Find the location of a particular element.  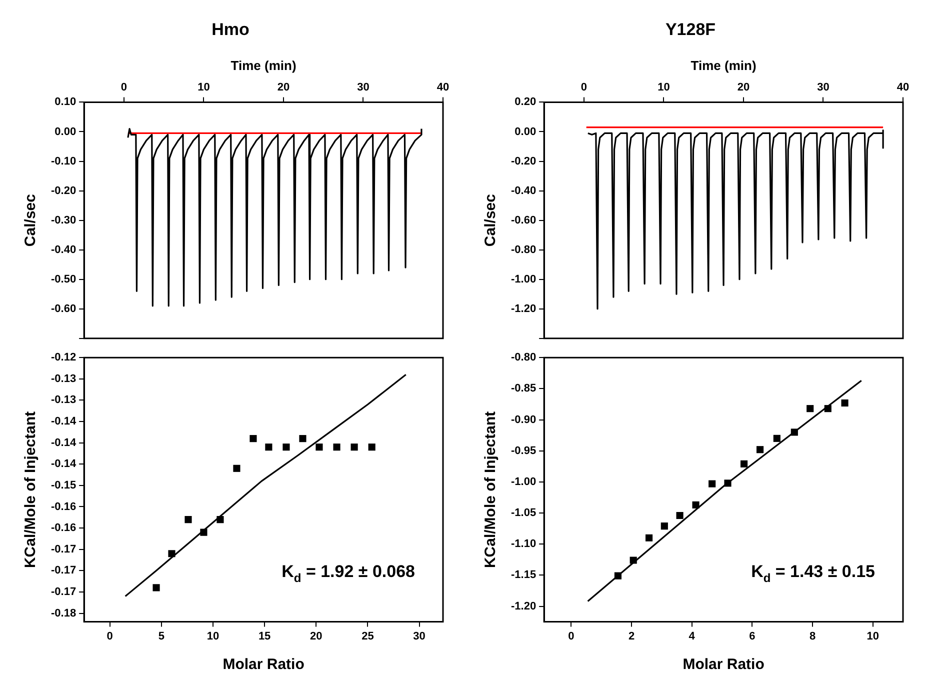

y-tick-label: -0.95 is located at coordinates (523, 450).